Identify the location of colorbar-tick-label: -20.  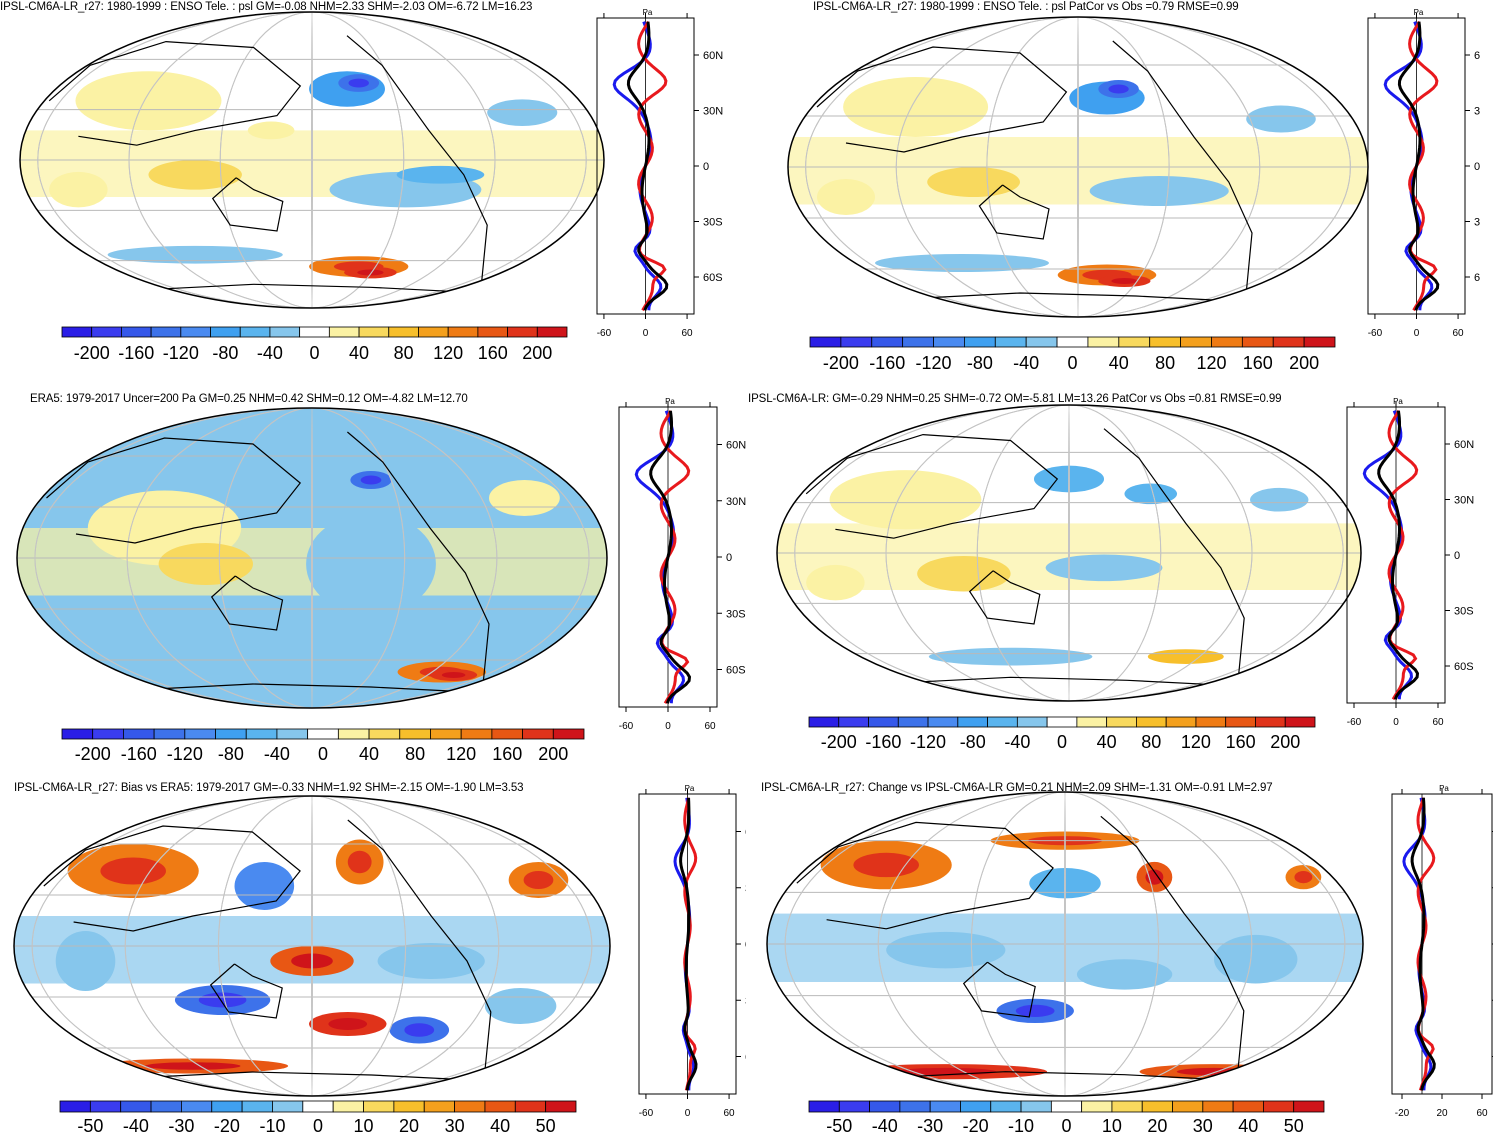
(227, 1126).